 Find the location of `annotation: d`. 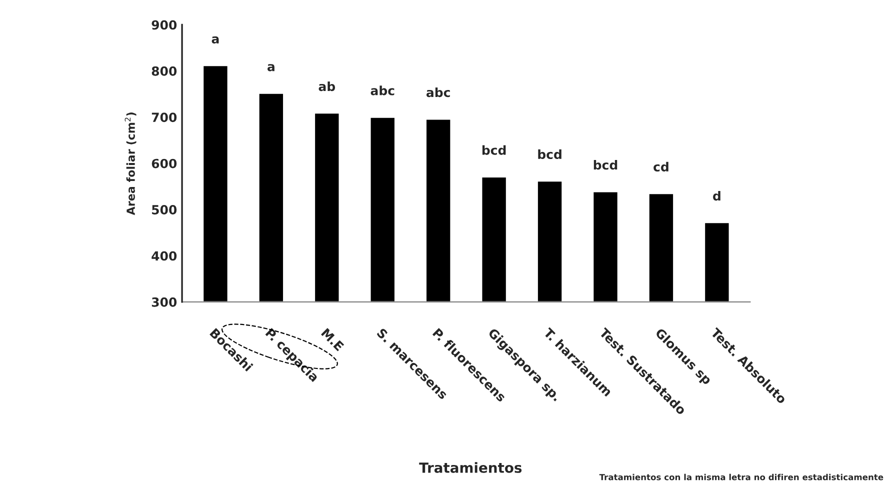

annotation: d is located at coordinates (716, 195).